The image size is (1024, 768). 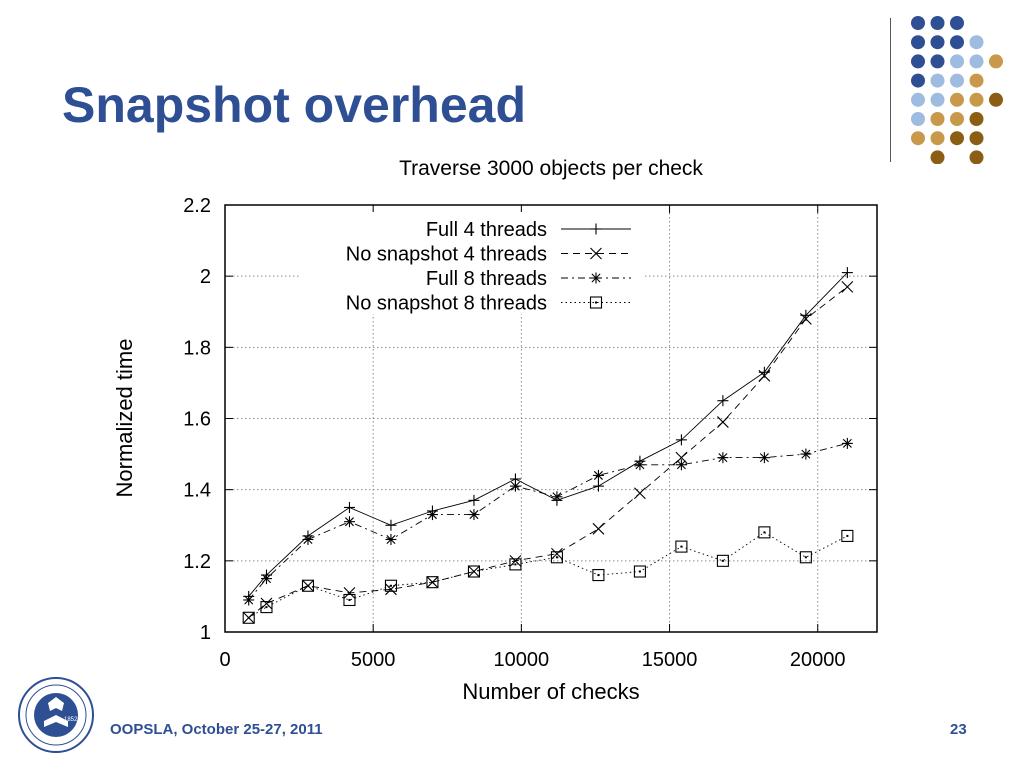 What do you see at coordinates (446, 255) in the screenshot?
I see `legend-label: No snapshot 4 threads` at bounding box center [446, 255].